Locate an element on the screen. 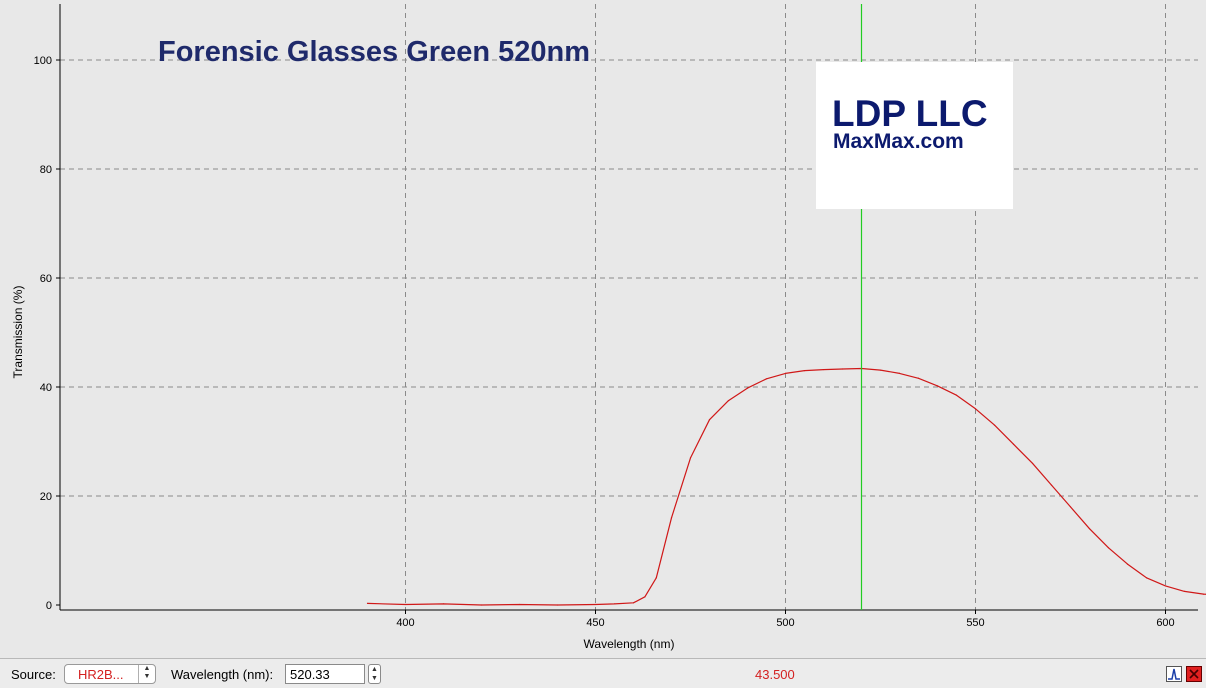  x-tick-label-450: 450 is located at coordinates (595, 623).